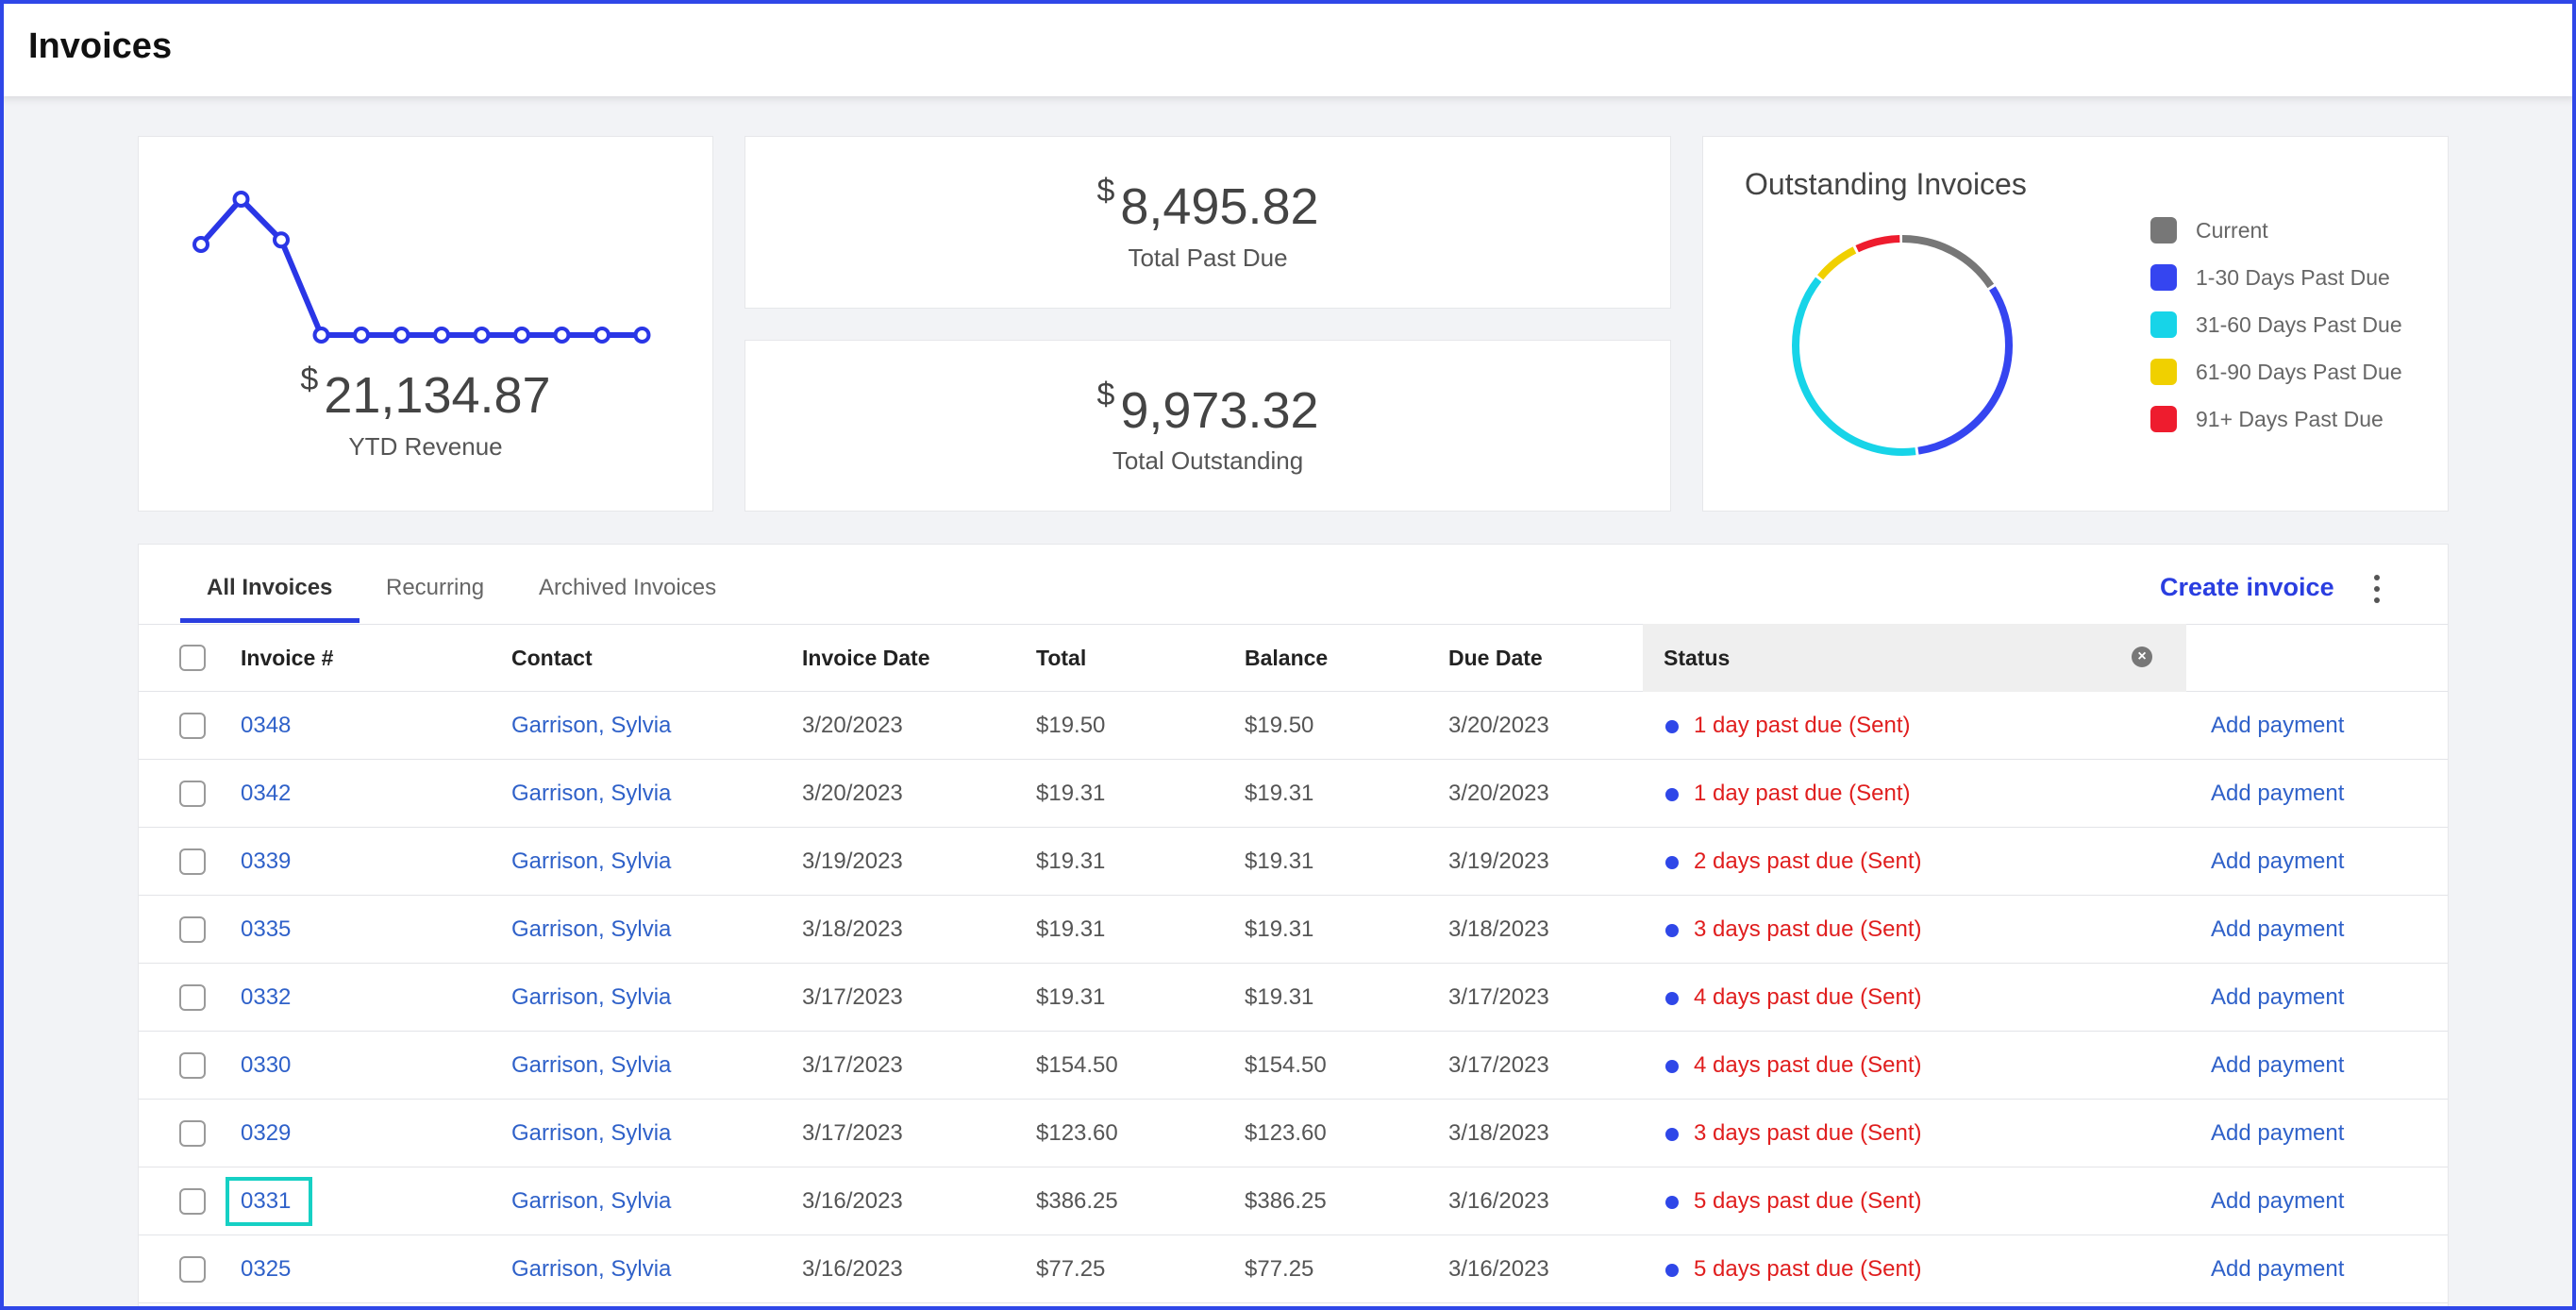 This screenshot has width=2576, height=1310. I want to click on invoice-total: $154.50, so click(1077, 1065).